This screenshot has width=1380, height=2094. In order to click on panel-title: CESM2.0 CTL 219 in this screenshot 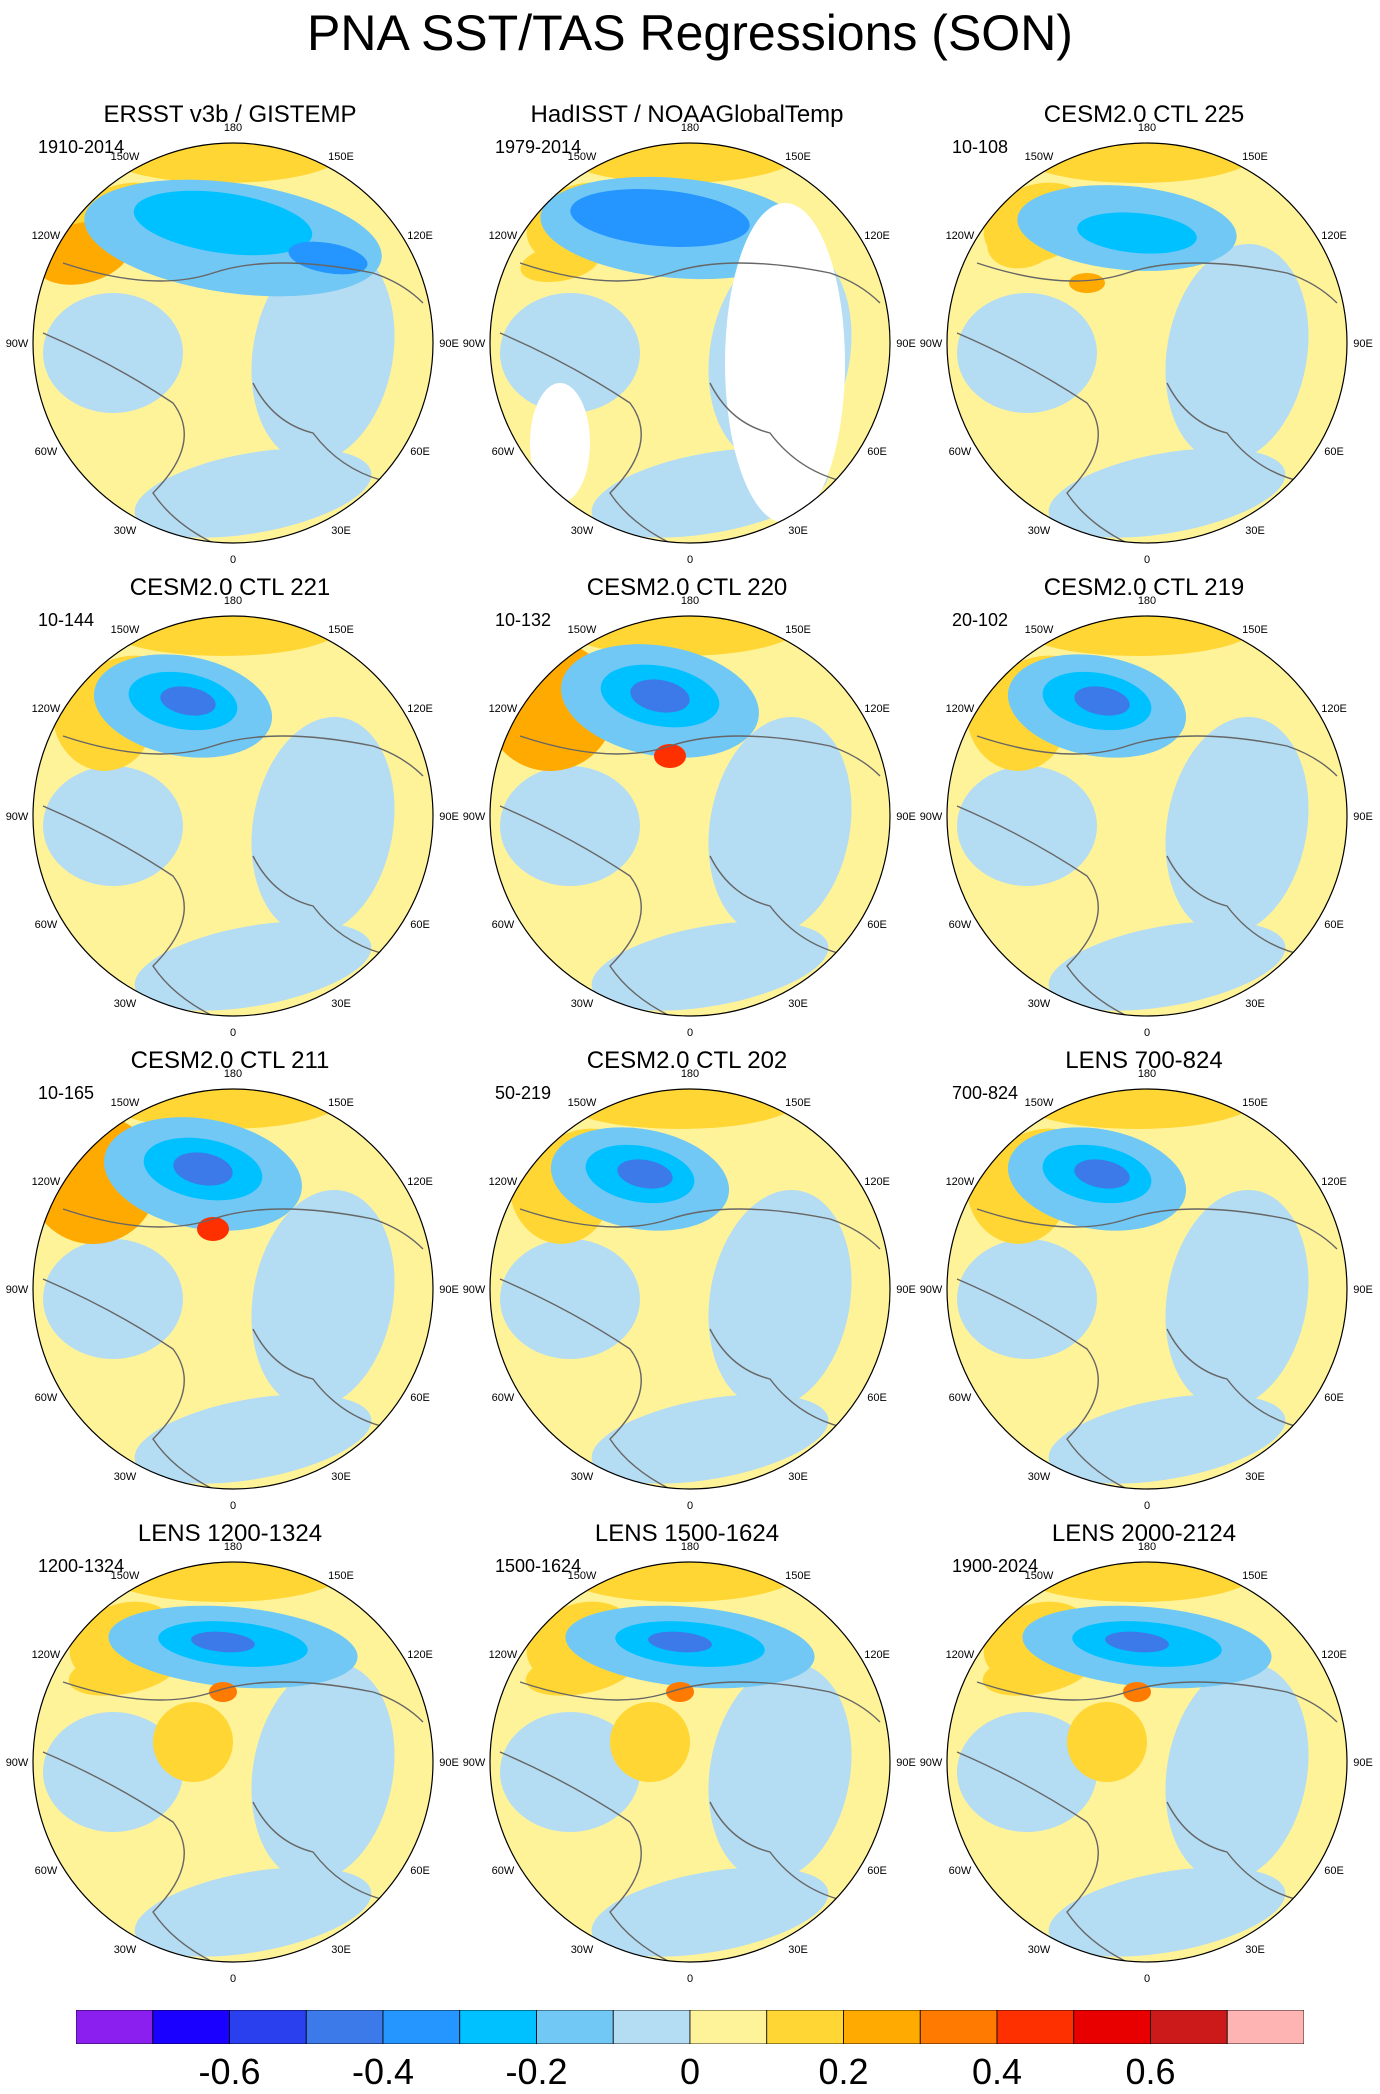, I will do `click(1144, 587)`.